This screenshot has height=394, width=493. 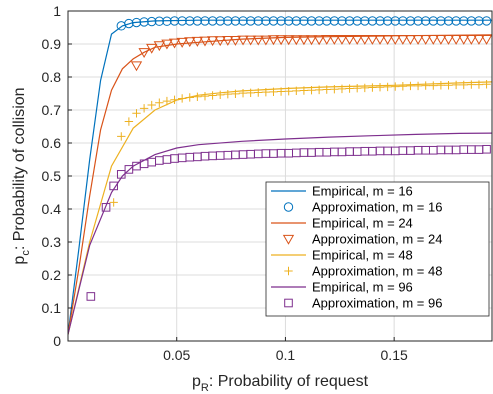 What do you see at coordinates (377, 239) in the screenshot?
I see `legend-entry-label: Approximation, m = 24` at bounding box center [377, 239].